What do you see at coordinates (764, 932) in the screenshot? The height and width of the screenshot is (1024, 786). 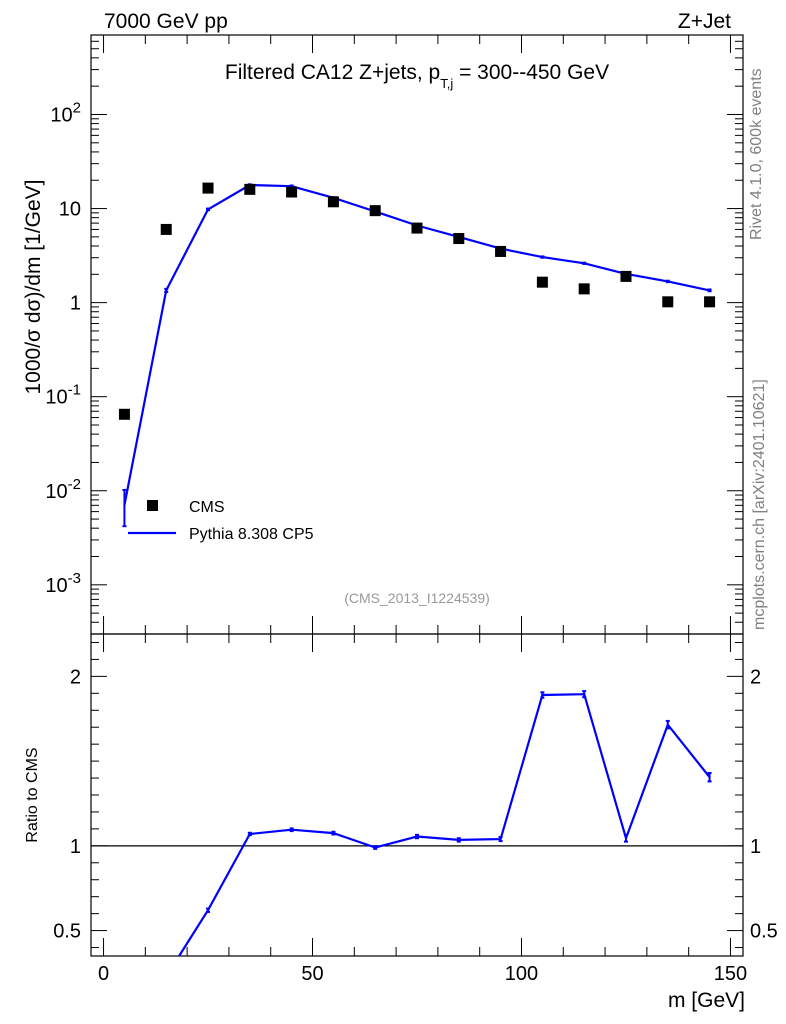 I see `ratio-ytick-label-right: 0.5` at bounding box center [764, 932].